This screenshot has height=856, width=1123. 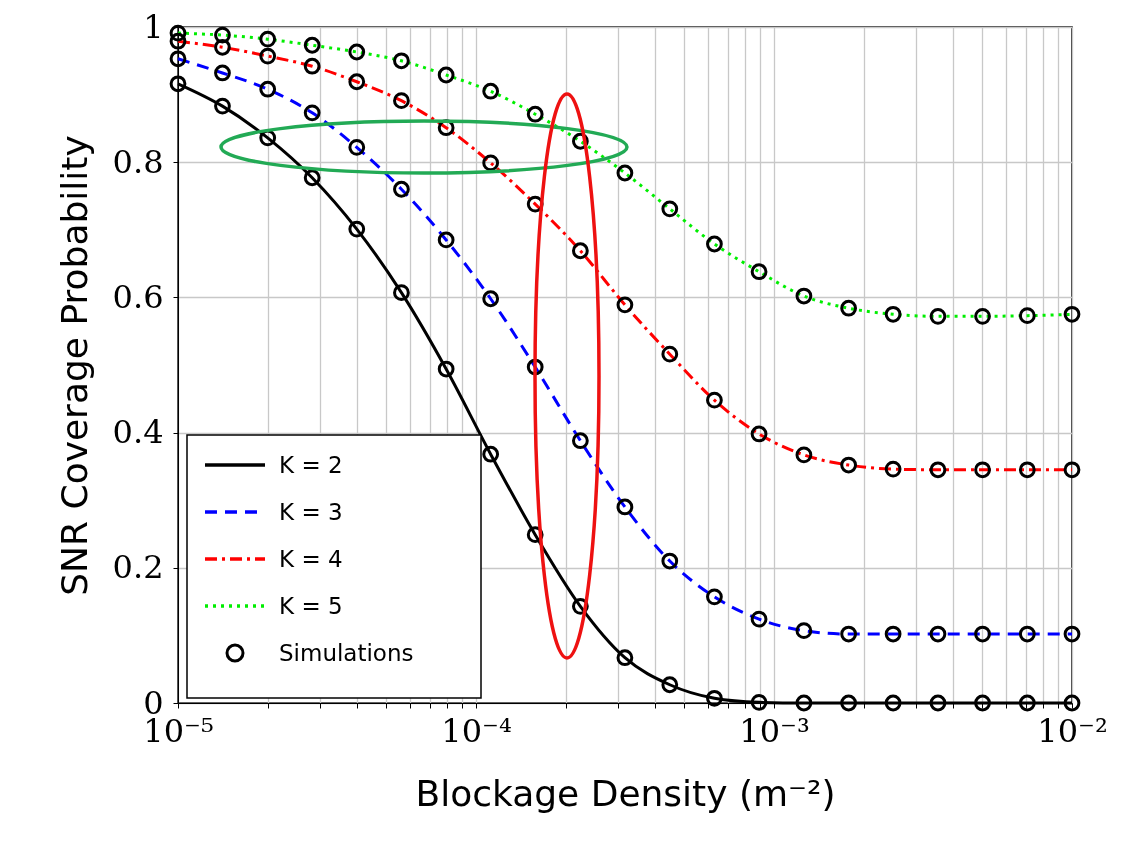 I want to click on x-axis-title: Blockage Density (m⁻²), so click(x=625, y=793).